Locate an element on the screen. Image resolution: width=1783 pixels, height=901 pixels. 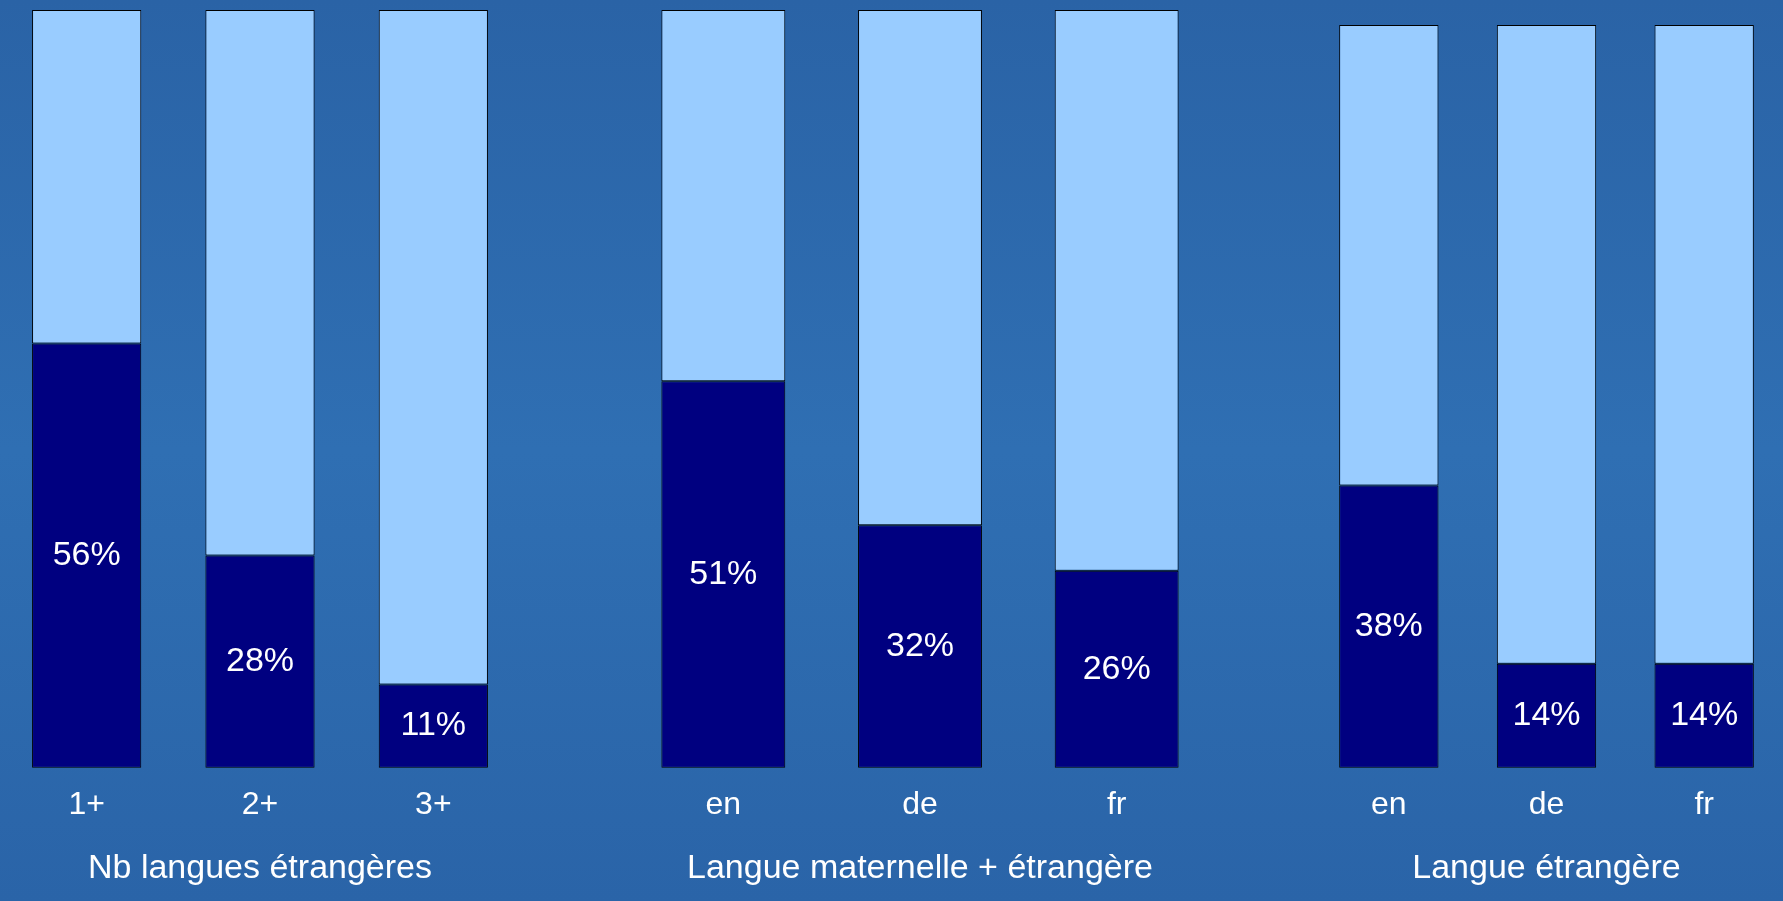
x-tick-label: 2+ is located at coordinates (260, 802).